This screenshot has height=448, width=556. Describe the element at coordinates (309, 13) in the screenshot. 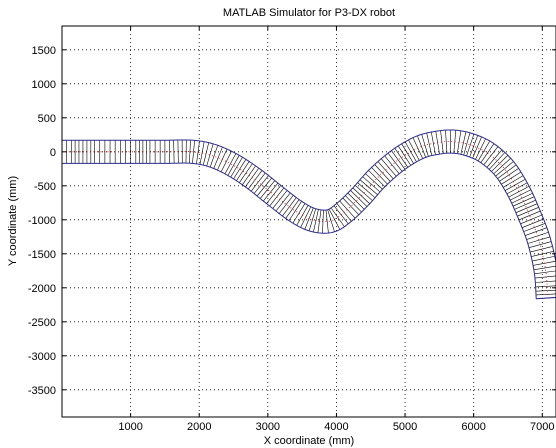

I see `chart-title: MATLAB Simulator for P3-DX robot` at that location.